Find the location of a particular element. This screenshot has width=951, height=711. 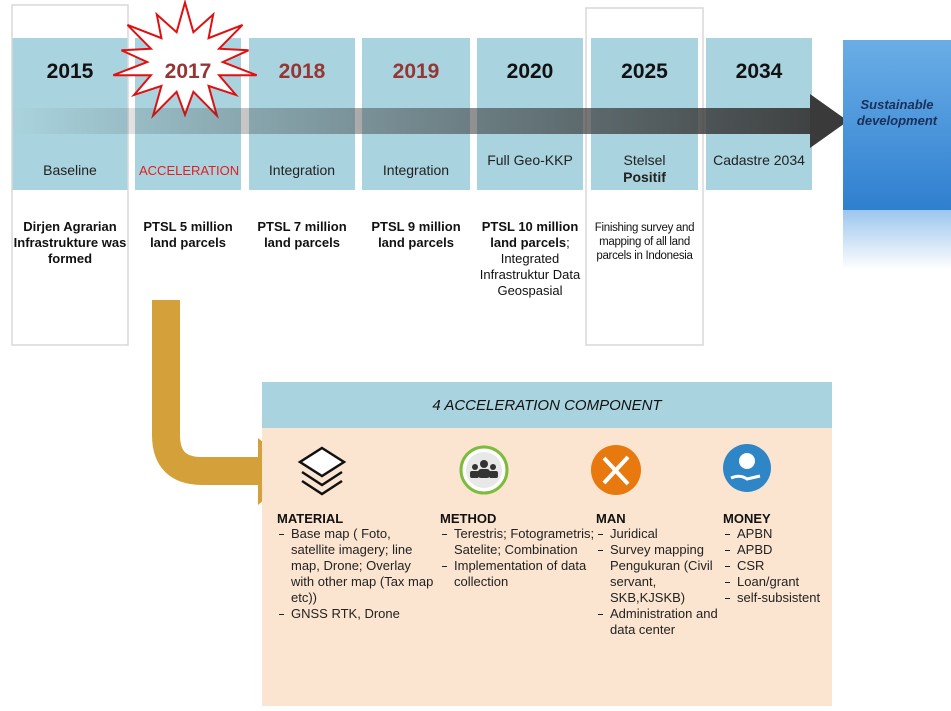

phase-text: Cadastre 2034 is located at coordinates (759, 160).